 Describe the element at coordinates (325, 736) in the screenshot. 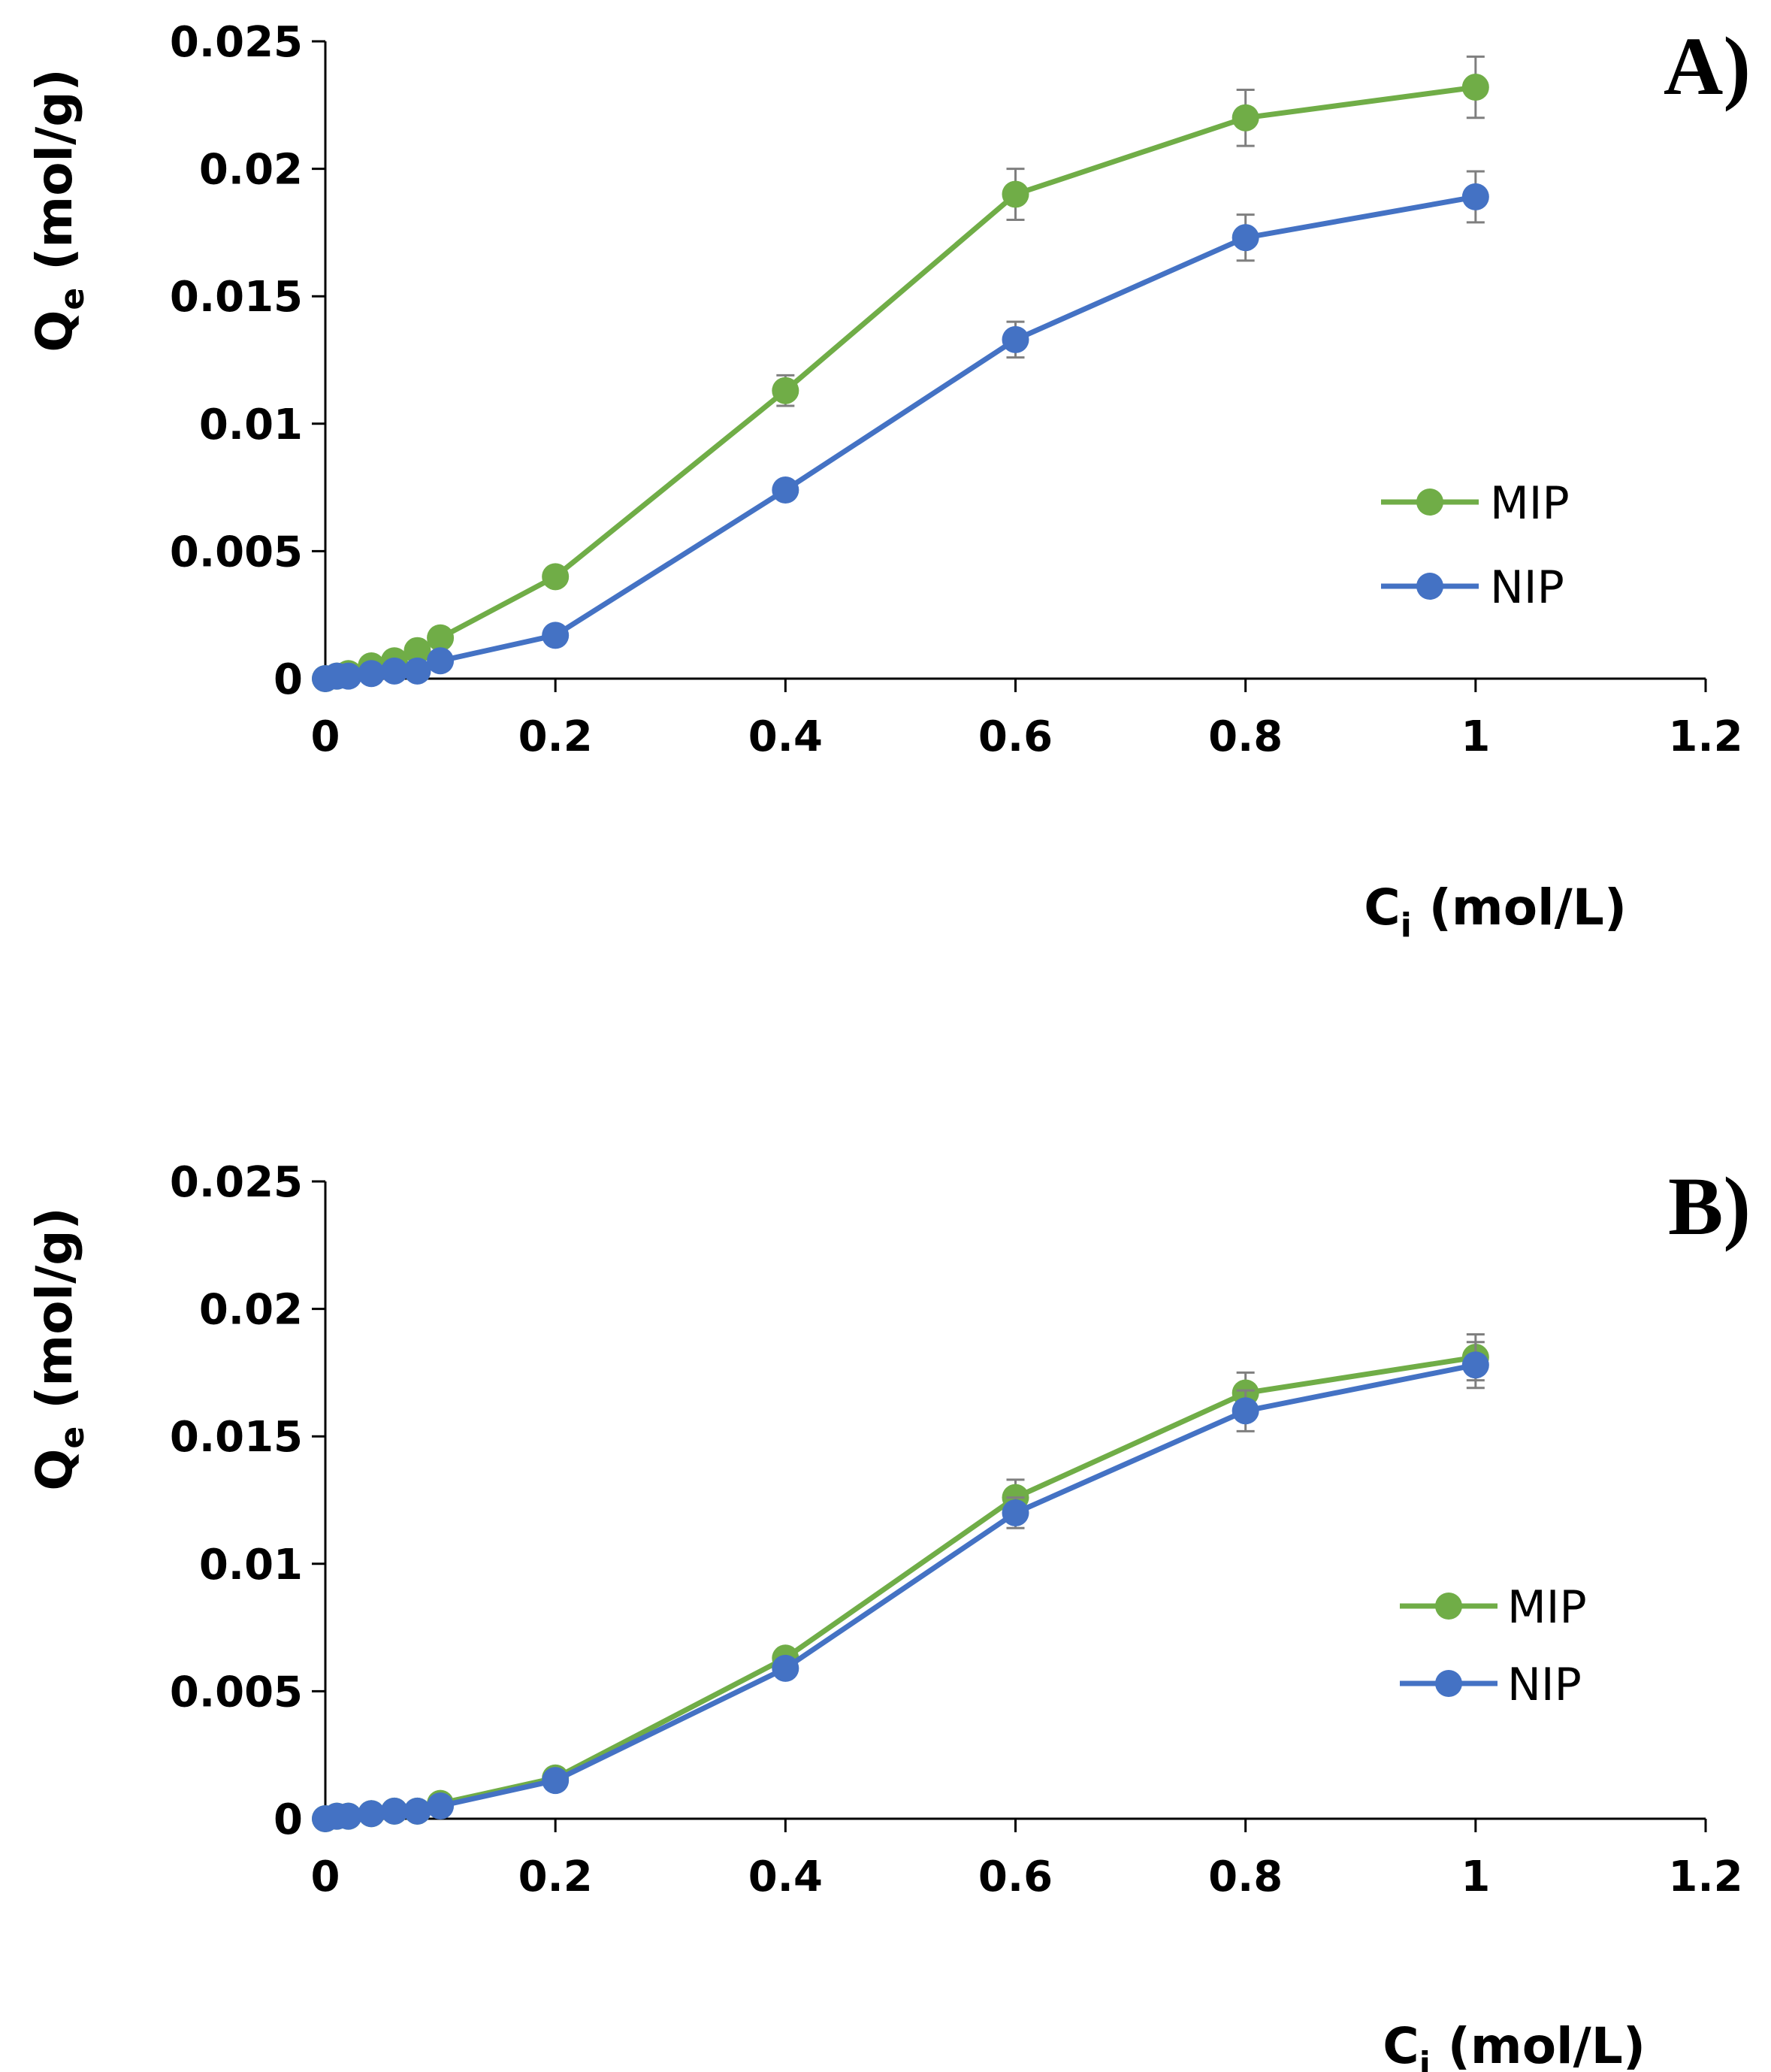

I see `panel-a-x-tick-label: 0` at that location.